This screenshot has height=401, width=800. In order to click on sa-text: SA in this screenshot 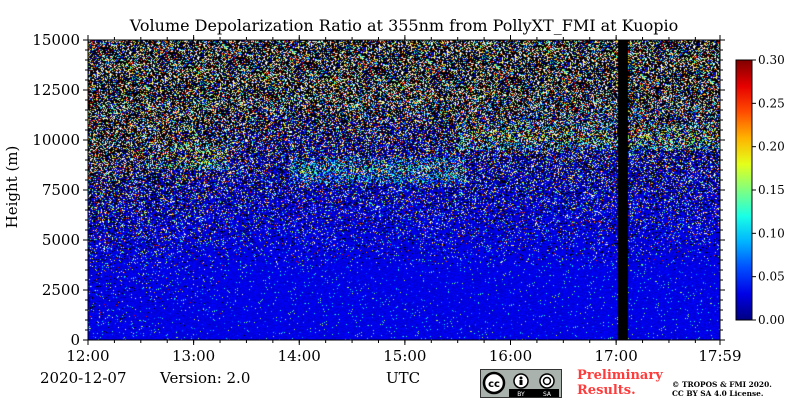, I will do `click(547, 394)`.